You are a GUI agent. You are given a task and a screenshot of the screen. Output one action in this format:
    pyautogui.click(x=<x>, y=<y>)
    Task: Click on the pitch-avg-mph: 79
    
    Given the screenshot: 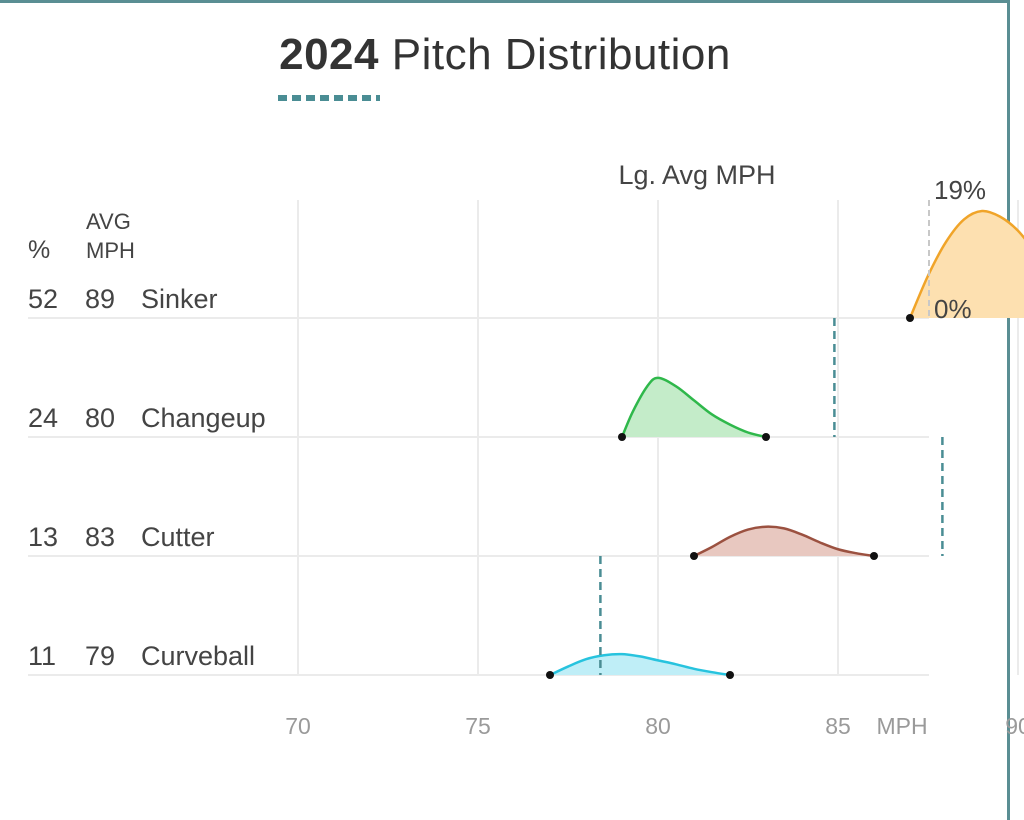 What is the action you would take?
    pyautogui.click(x=100, y=656)
    